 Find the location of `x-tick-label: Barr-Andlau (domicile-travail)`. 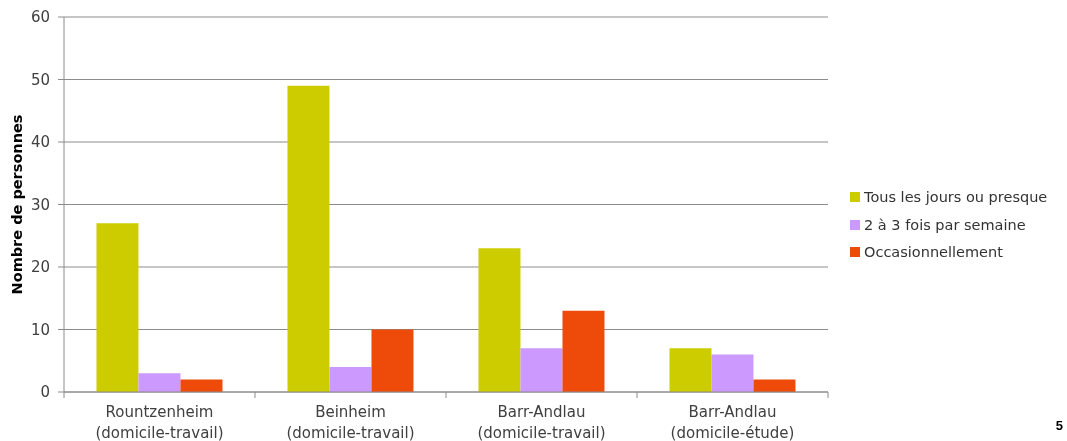

x-tick-label: Barr-Andlau (domicile-travail) is located at coordinates (541, 422).